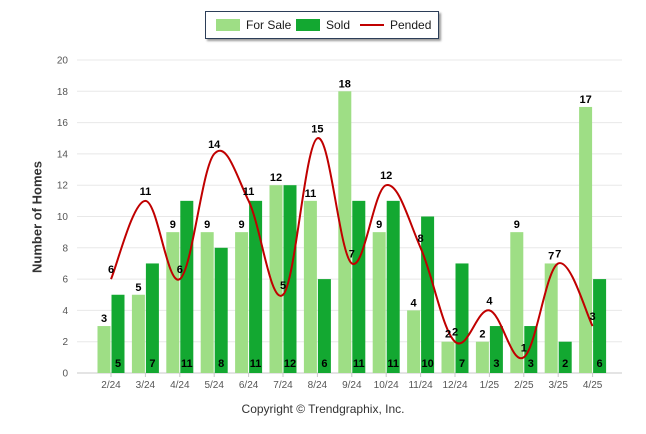 Image resolution: width=646 pixels, height=434 pixels. Describe the element at coordinates (345, 84) in the screenshot. I see `for-sale-value-label: 18` at that location.